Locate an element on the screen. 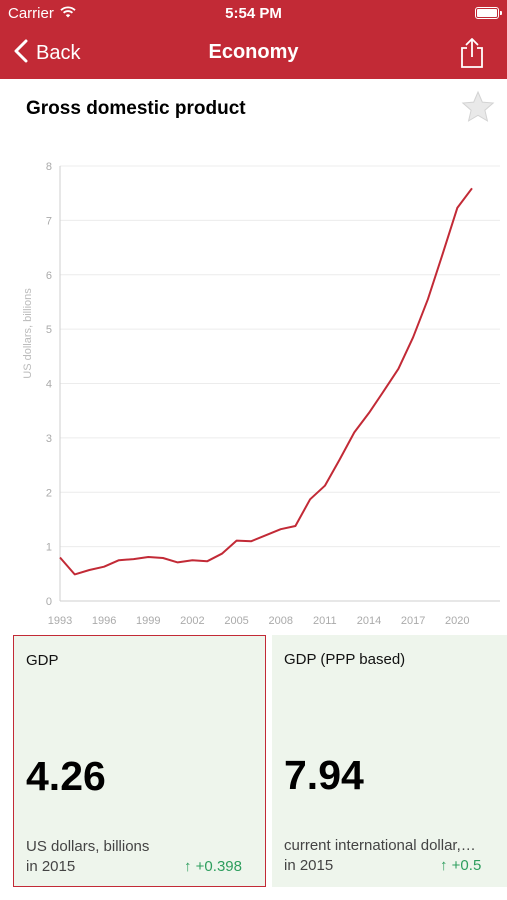  y-tick-label: 8 is located at coordinates (49, 167).